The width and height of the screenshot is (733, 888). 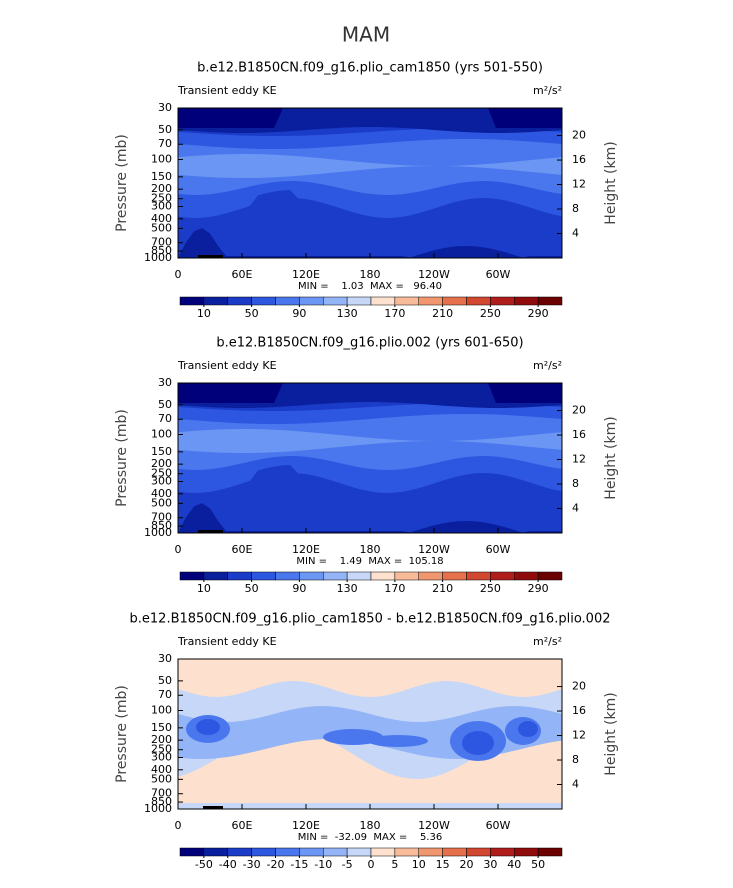 What do you see at coordinates (467, 864) in the screenshot?
I see `colorbar-label: 20` at bounding box center [467, 864].